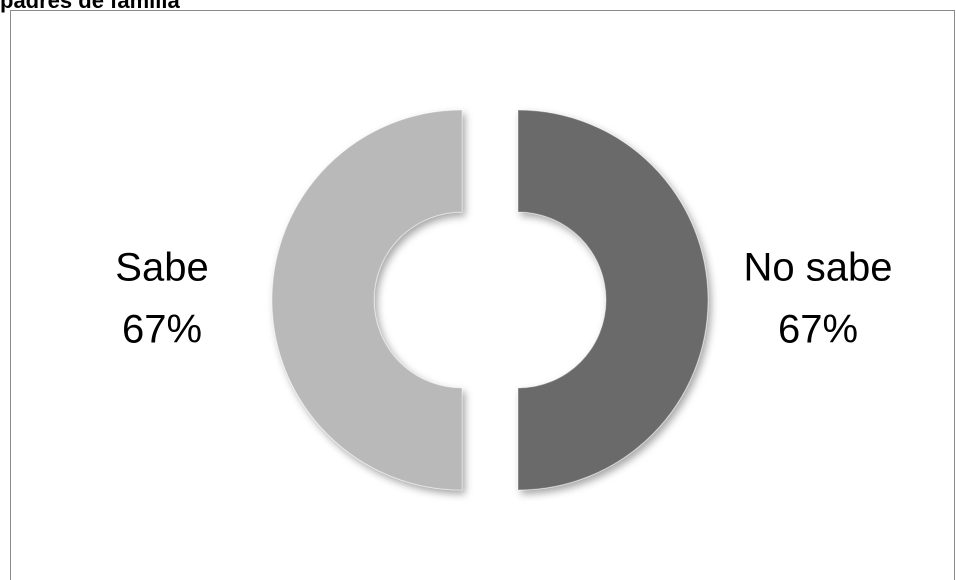 The width and height of the screenshot is (956, 580). What do you see at coordinates (818, 268) in the screenshot?
I see `segment-label: No sabe` at bounding box center [818, 268].